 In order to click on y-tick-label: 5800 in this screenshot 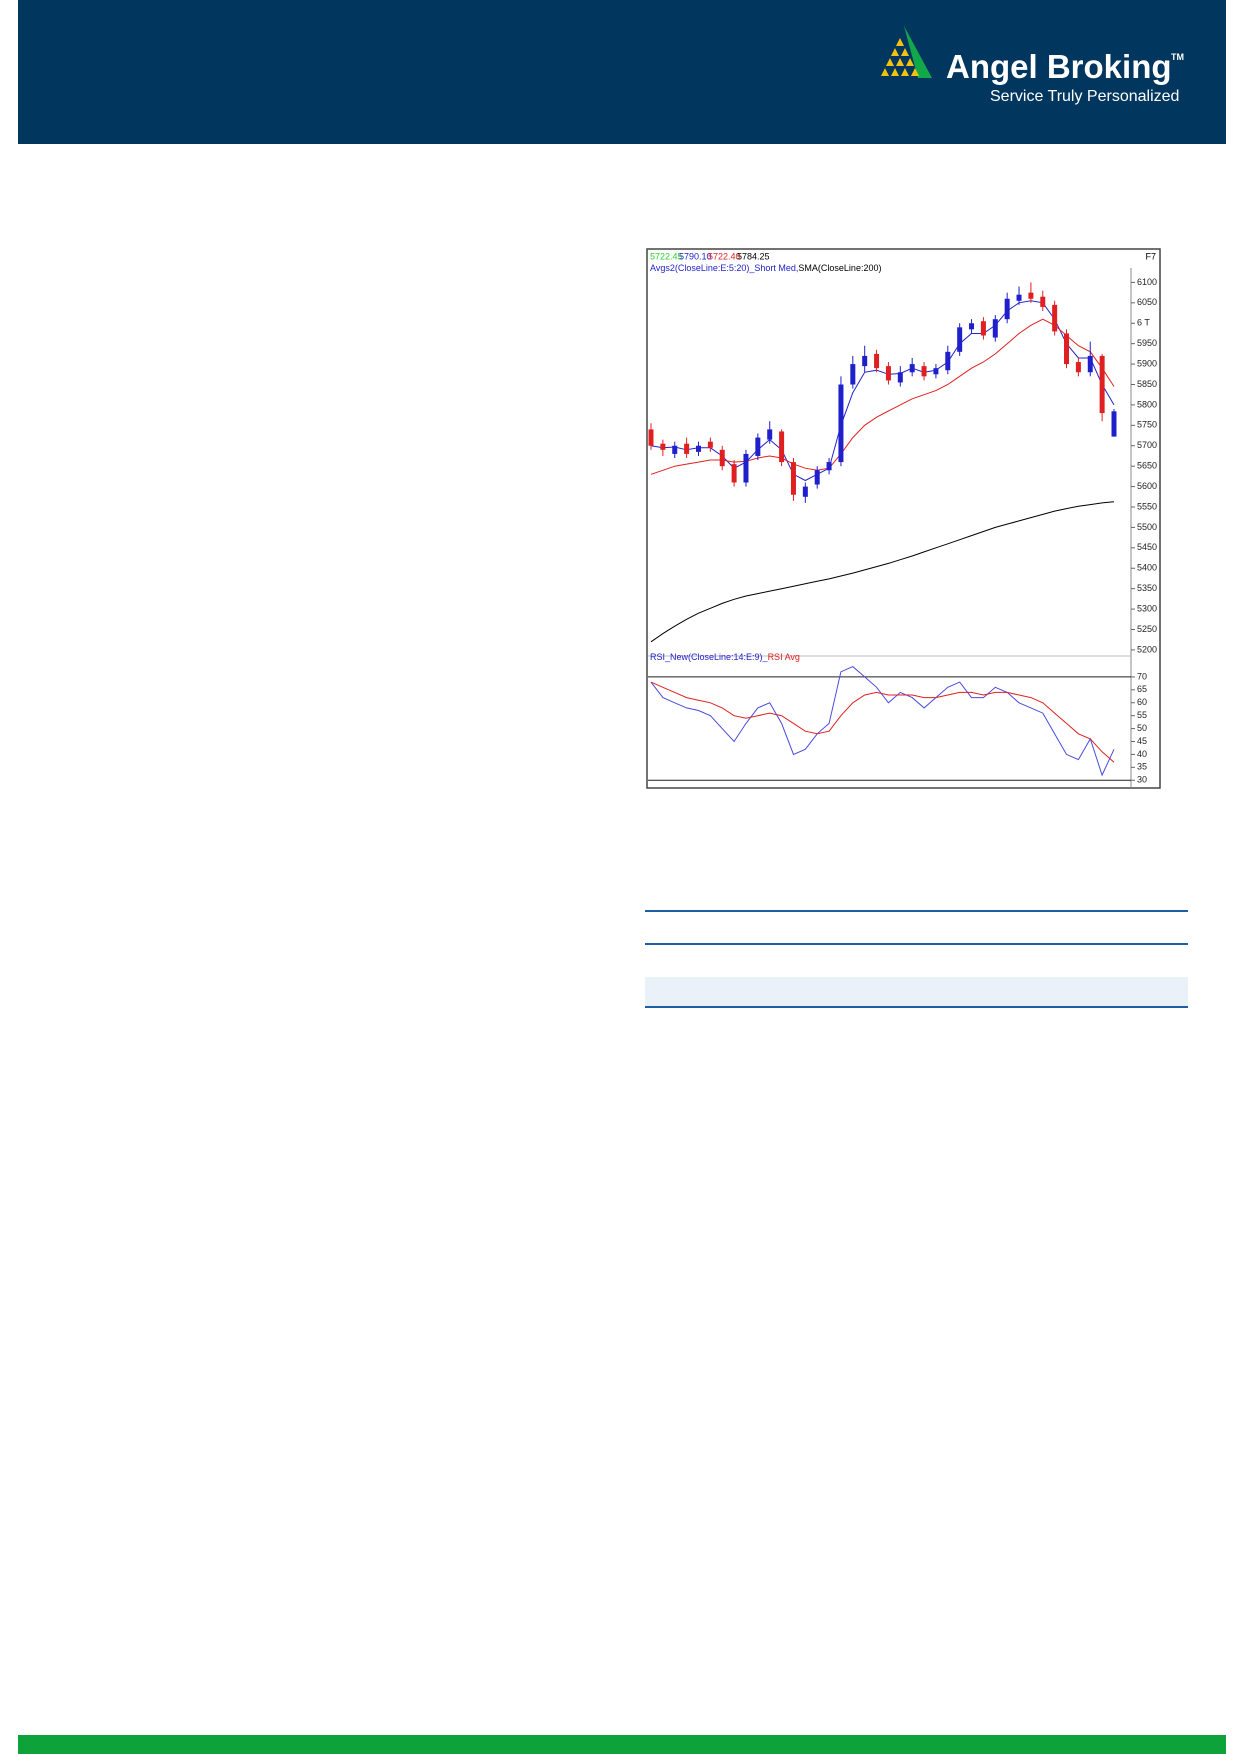, I will do `click(1147, 404)`.